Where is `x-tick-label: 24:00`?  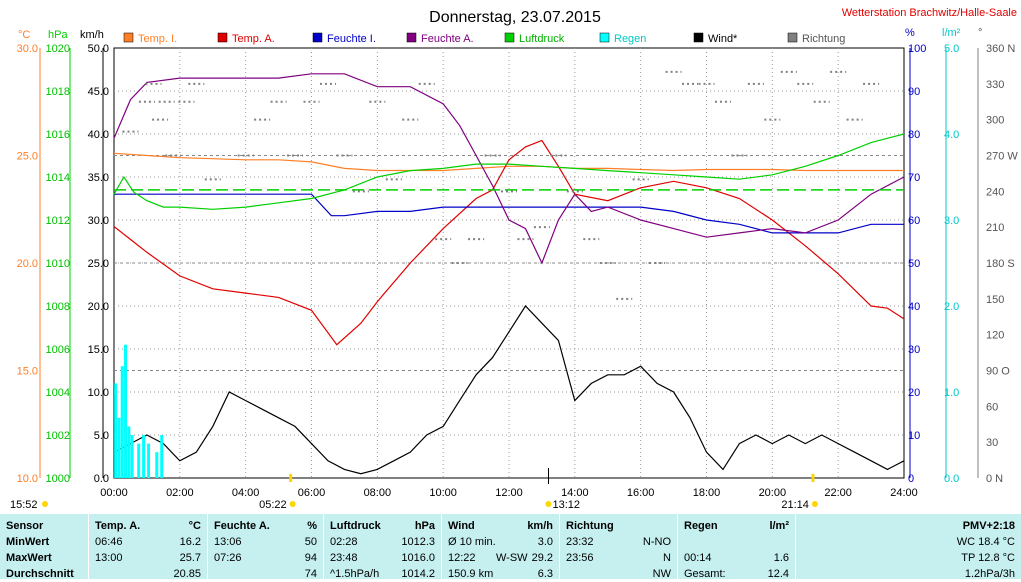
x-tick-label: 24:00 is located at coordinates (904, 493).